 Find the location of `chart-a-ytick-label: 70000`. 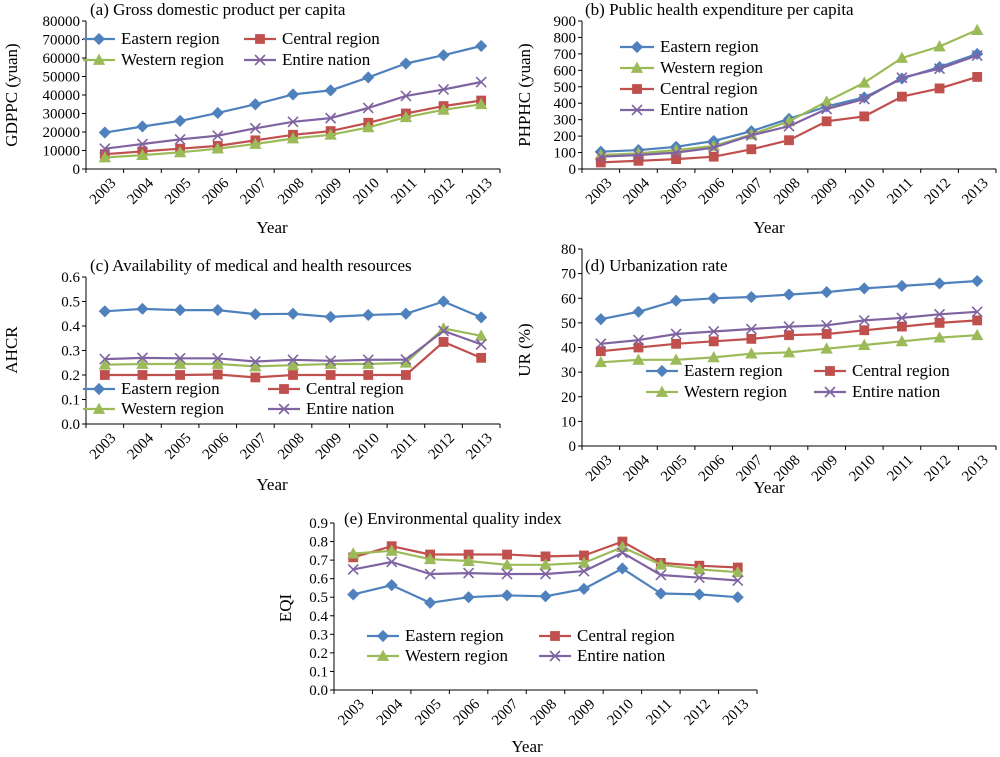

chart-a-ytick-label: 70000 is located at coordinates (62, 41).